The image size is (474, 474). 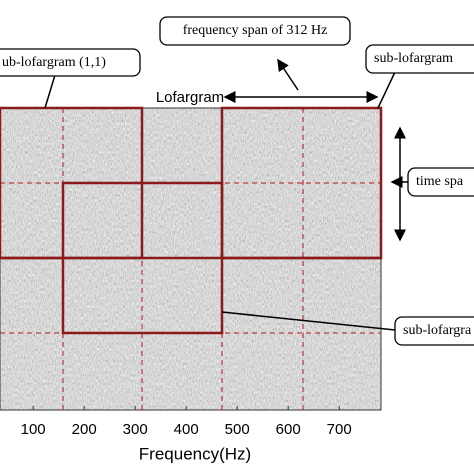 I want to click on callout-text: ub-lofargram (1,1), so click(x=54, y=62).